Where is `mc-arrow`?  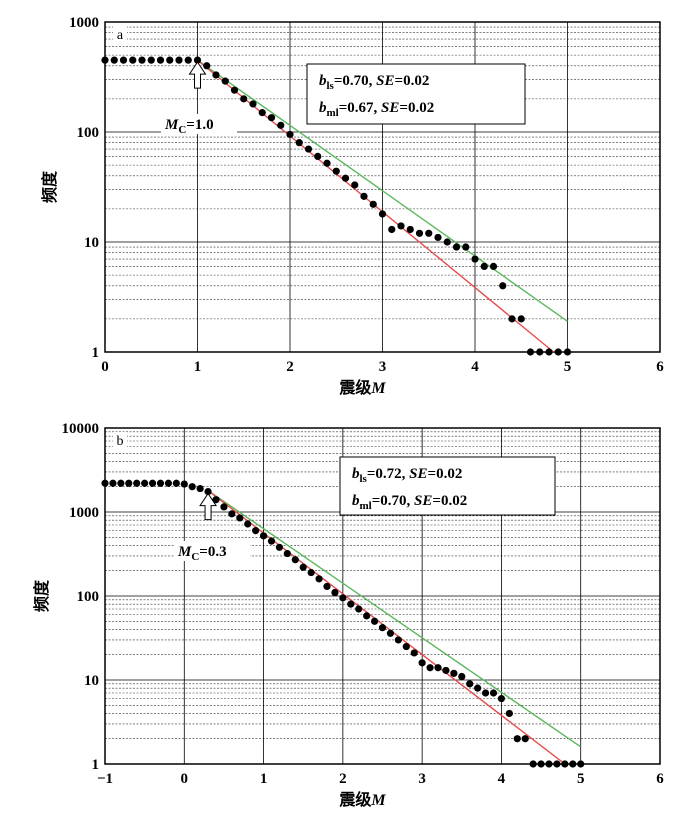 mc-arrow is located at coordinates (208, 506).